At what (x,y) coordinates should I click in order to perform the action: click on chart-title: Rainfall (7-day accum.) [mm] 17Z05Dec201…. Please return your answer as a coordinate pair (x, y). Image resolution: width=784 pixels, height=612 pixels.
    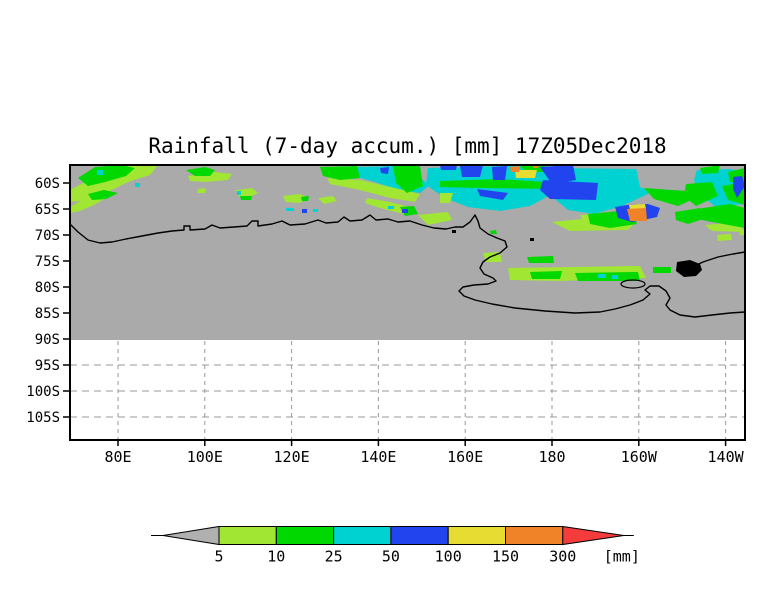
    Looking at the image, I should click on (407, 146).